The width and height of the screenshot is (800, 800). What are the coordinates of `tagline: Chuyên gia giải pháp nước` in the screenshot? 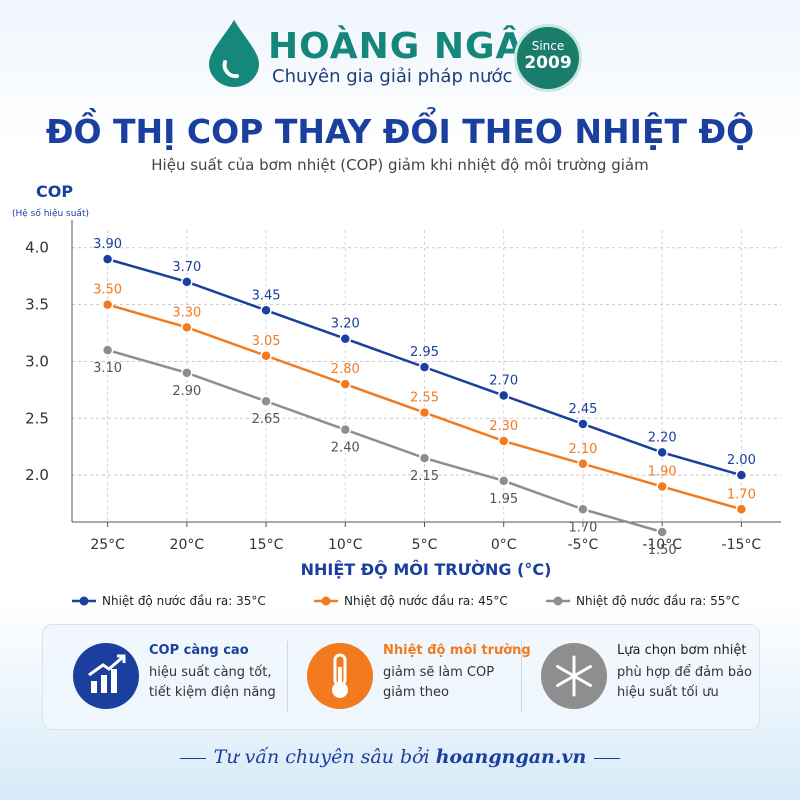 It's located at (392, 76).